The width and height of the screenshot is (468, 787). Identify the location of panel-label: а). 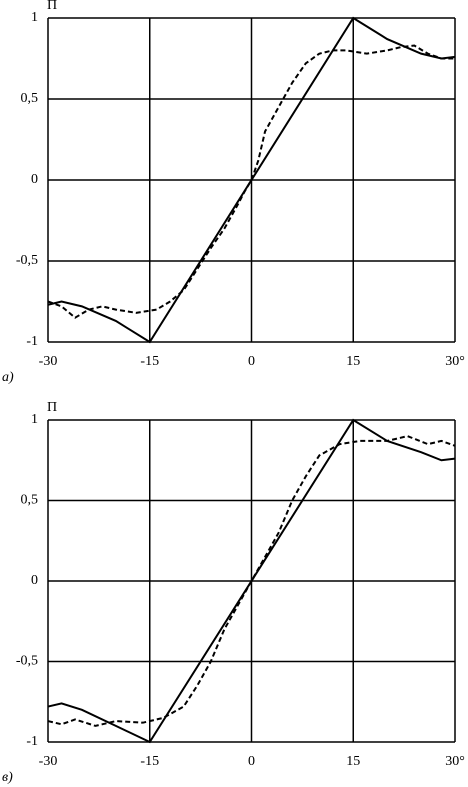
(8, 377).